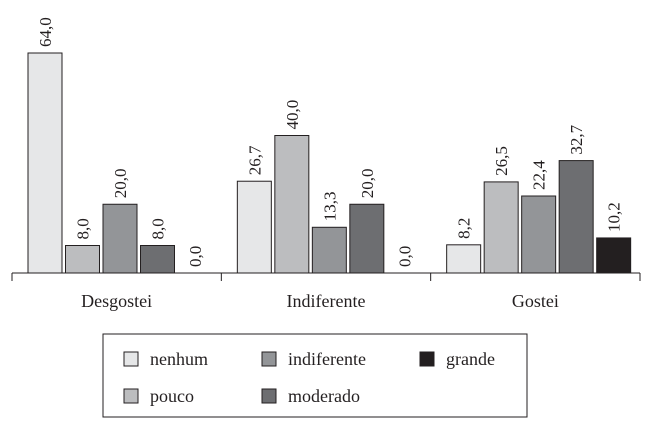 The height and width of the screenshot is (425, 654). Describe the element at coordinates (254, 160) in the screenshot. I see `data-label: 26,7` at that location.